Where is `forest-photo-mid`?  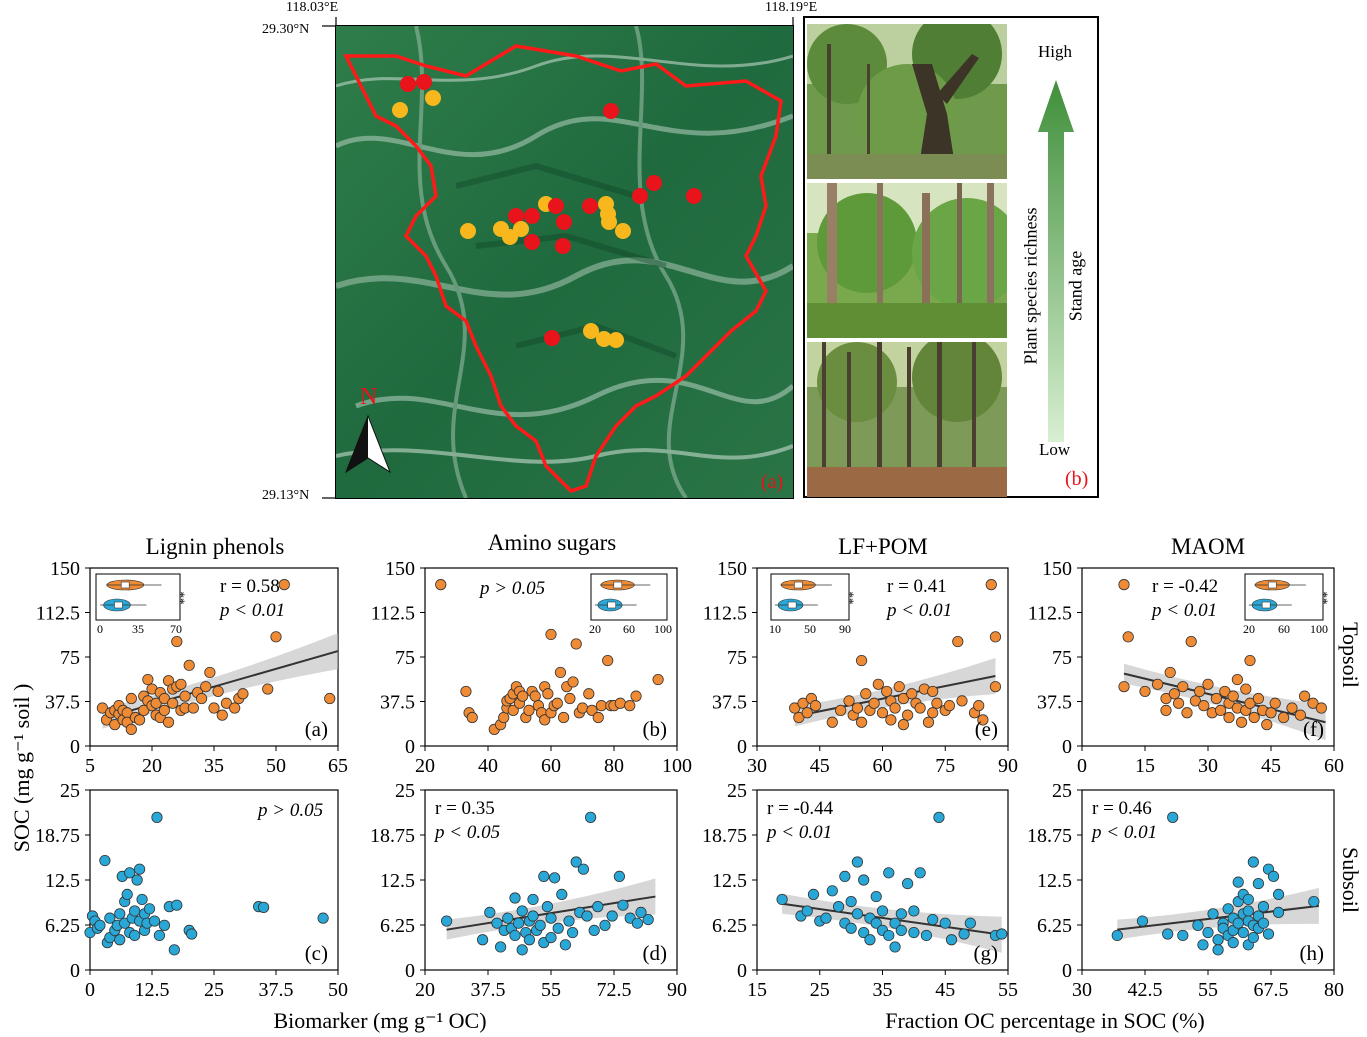 forest-photo-mid is located at coordinates (907, 260).